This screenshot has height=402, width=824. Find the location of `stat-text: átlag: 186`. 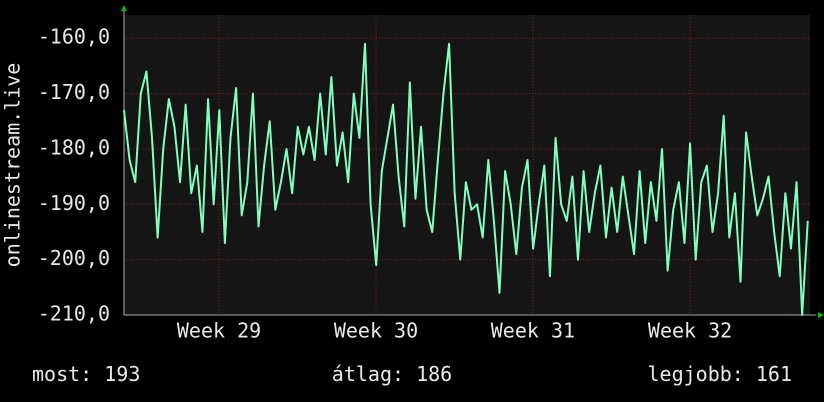

stat-text: átlag: 186 is located at coordinates (392, 374).